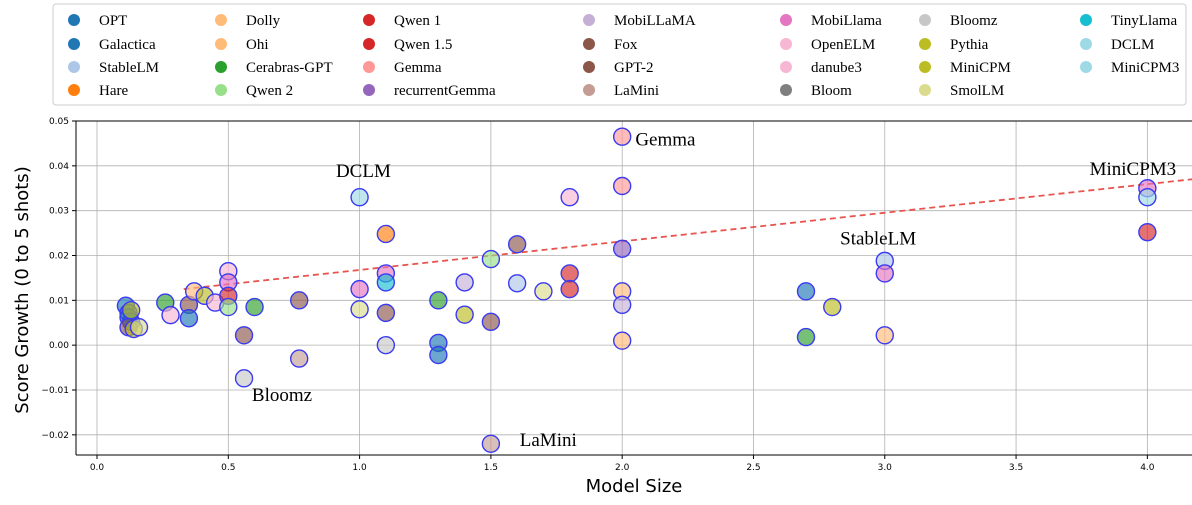  What do you see at coordinates (665, 140) in the screenshot?
I see `point-annotation: Gemma` at bounding box center [665, 140].